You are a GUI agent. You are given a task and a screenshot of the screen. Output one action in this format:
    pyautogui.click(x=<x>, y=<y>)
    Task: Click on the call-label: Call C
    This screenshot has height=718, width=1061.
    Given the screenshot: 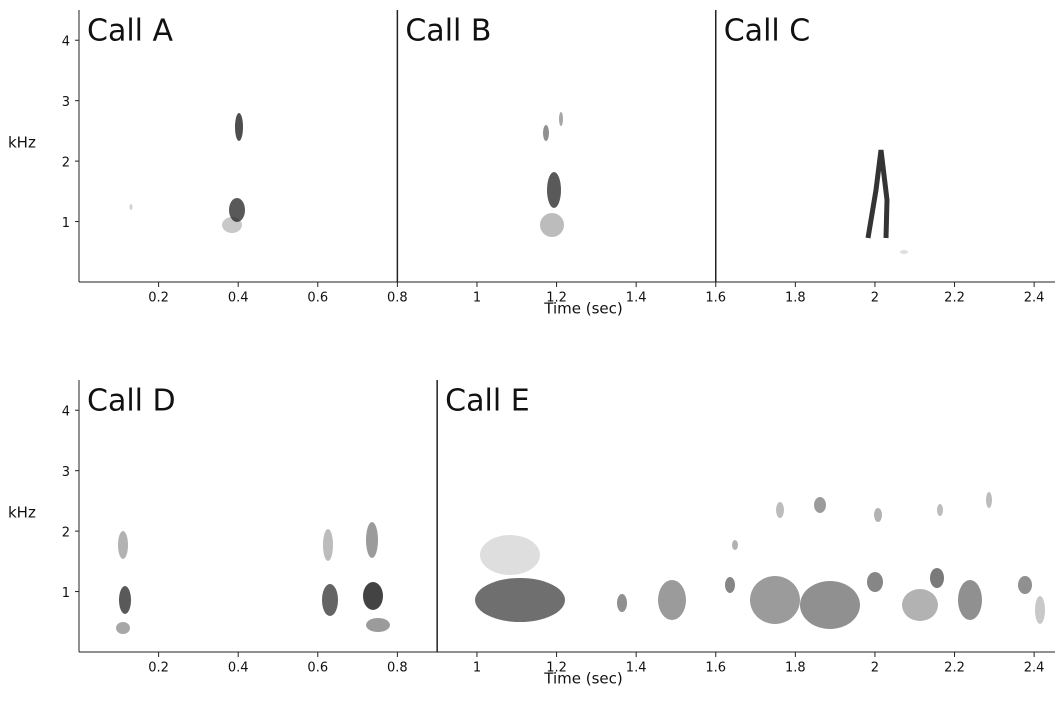 What is the action you would take?
    pyautogui.click(x=767, y=31)
    